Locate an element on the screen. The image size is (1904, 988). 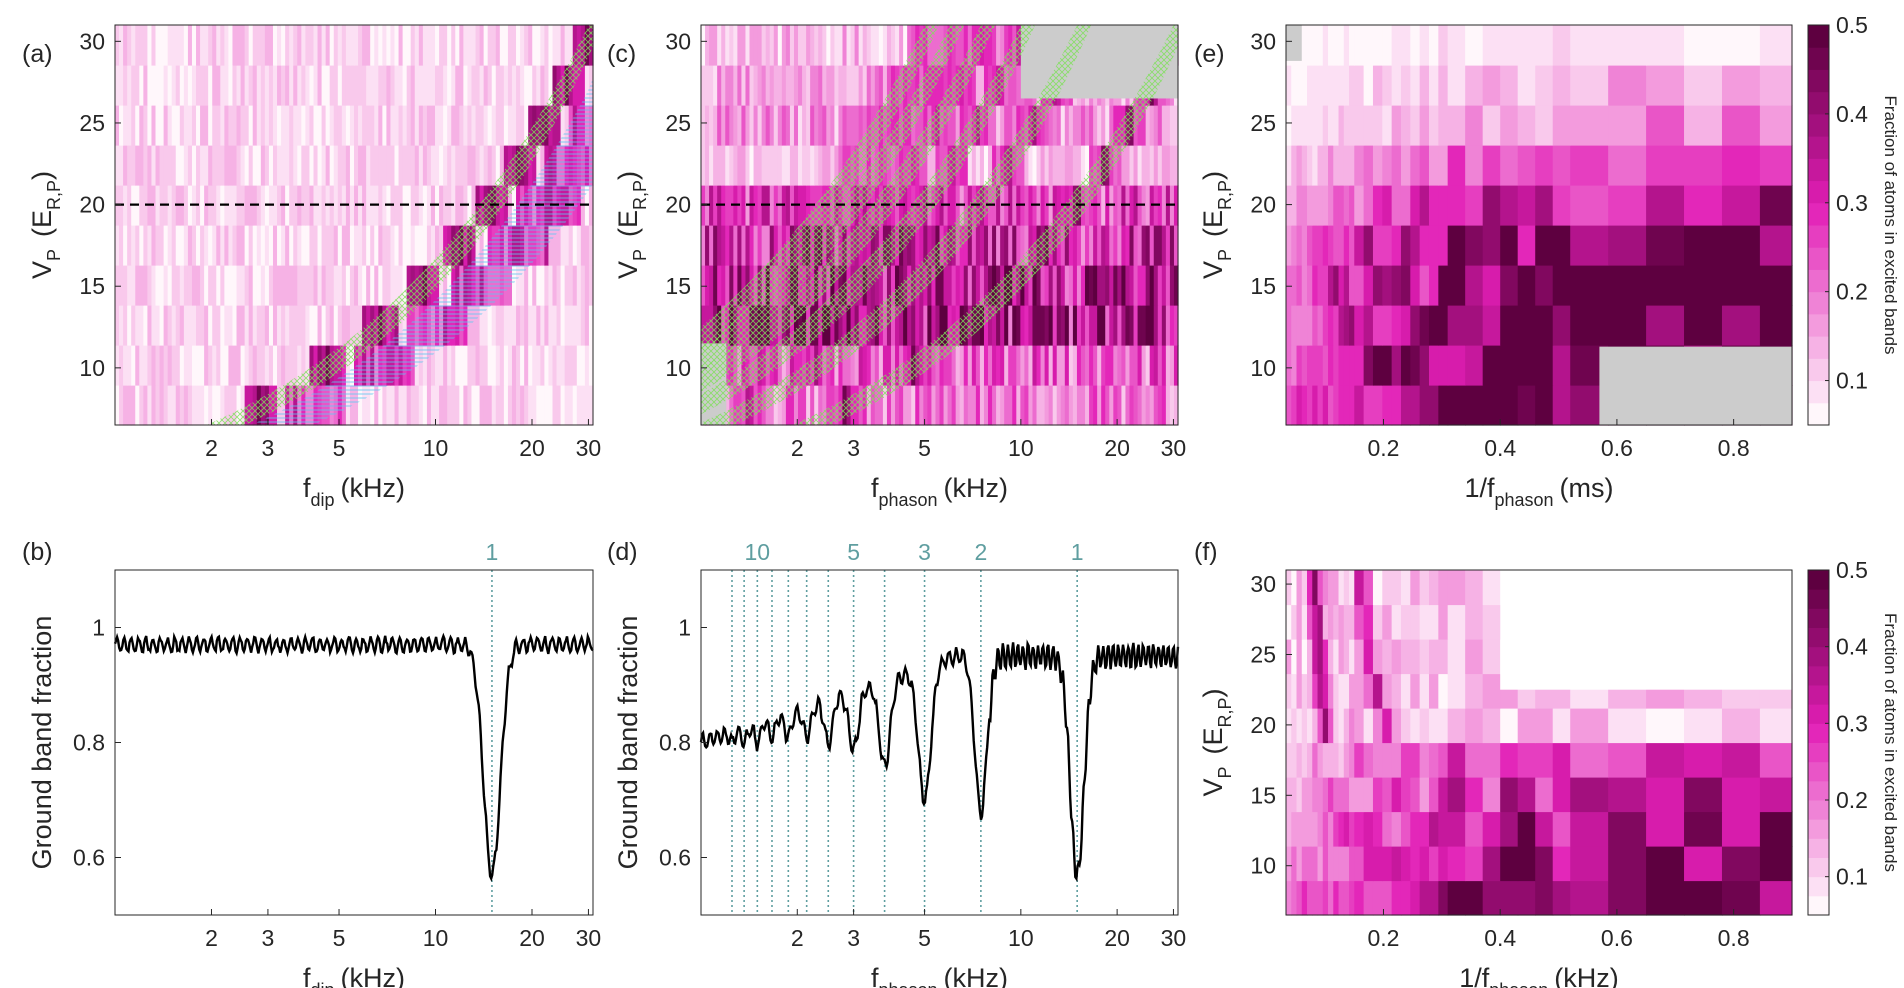
colorbar-swatch is located at coordinates (1818, 303).